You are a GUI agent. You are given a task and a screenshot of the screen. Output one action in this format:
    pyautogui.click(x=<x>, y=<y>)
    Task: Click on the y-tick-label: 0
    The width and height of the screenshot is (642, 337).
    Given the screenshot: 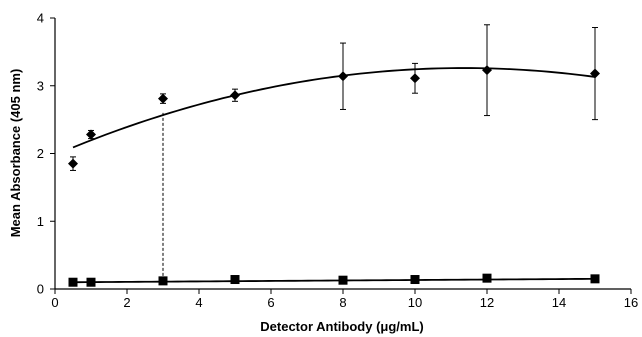 What is the action you would take?
    pyautogui.click(x=40, y=289)
    